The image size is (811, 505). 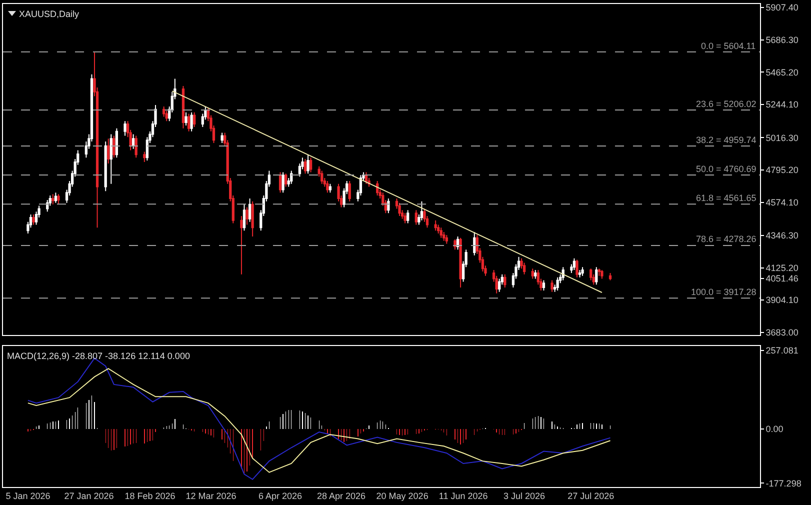 I want to click on x-tick-label: 6 Apr 2026, so click(x=280, y=495).